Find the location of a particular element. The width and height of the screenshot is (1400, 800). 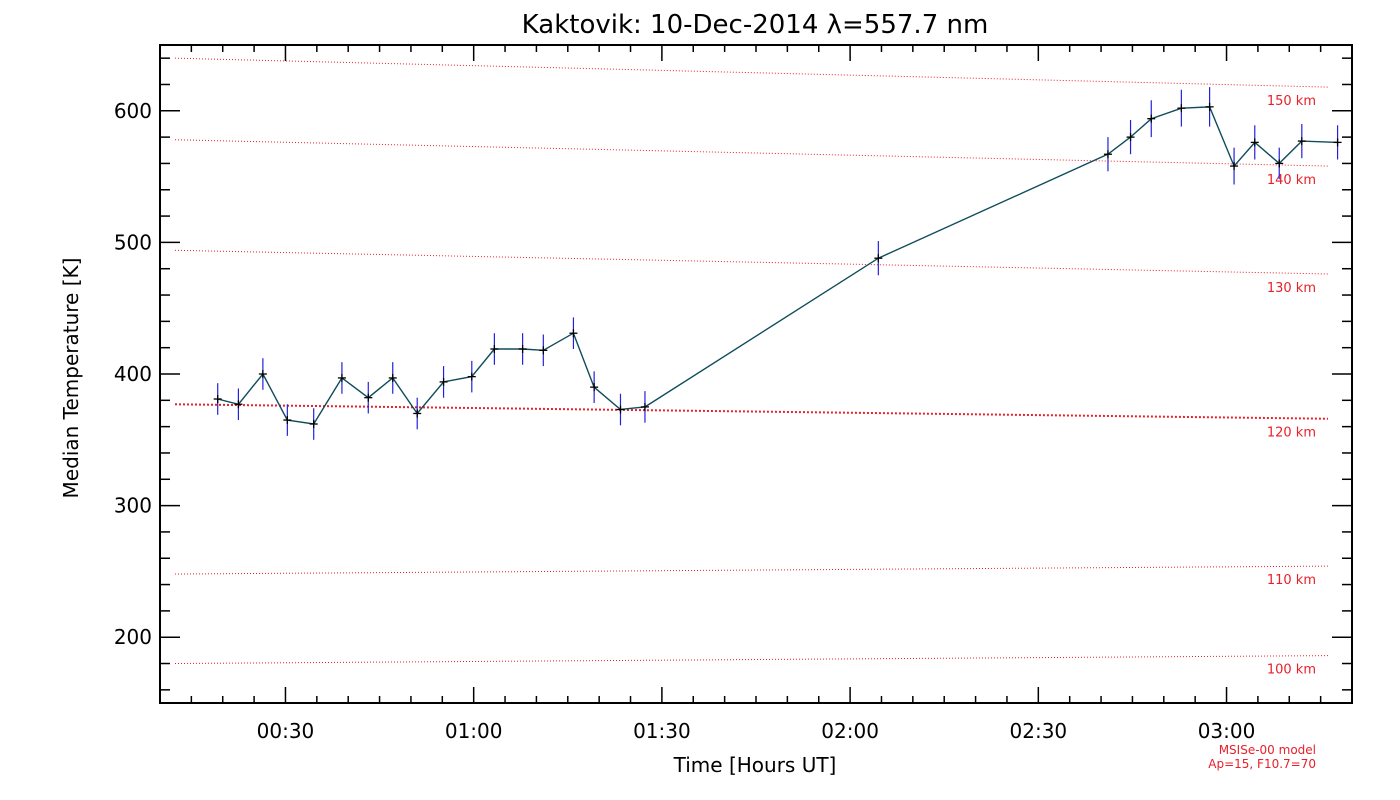

model-line-label-5: 150 km is located at coordinates (1291, 101).